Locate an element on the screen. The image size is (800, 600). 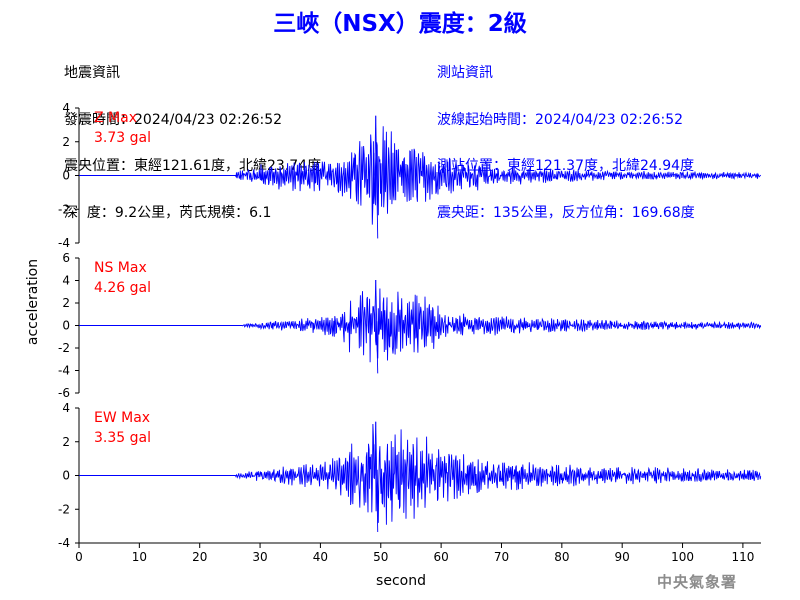
x-tick-label: 90 is located at coordinates (622, 557).